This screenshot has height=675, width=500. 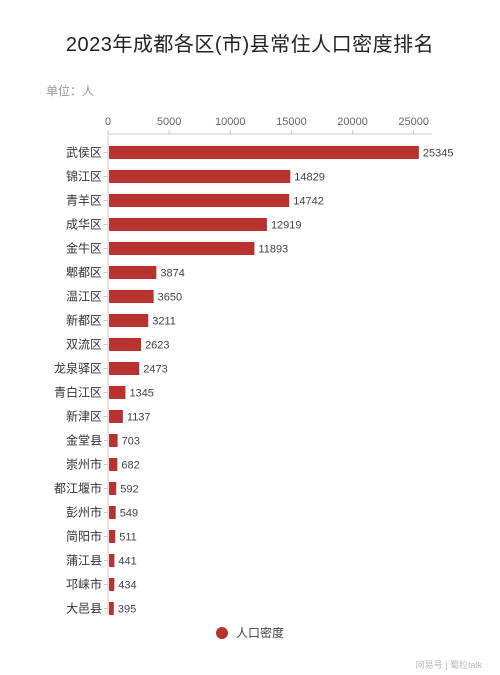 What do you see at coordinates (70, 91) in the screenshot?
I see `unit-label: 单位：人` at bounding box center [70, 91].